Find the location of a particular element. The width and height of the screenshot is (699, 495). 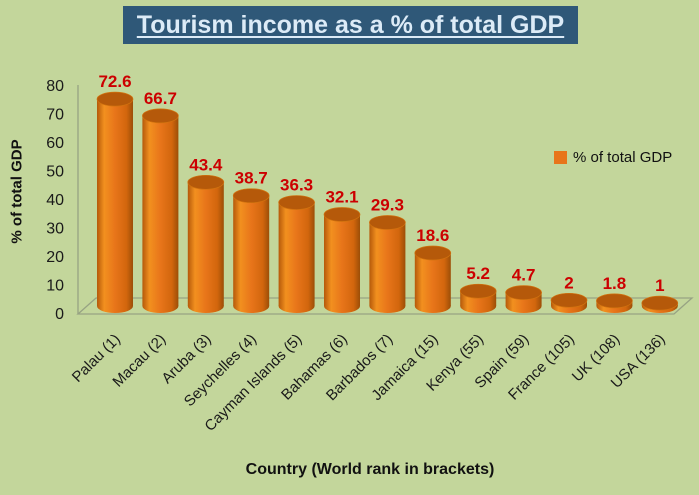

x-axis-title: Country (World rank in brackets) is located at coordinates (370, 469).